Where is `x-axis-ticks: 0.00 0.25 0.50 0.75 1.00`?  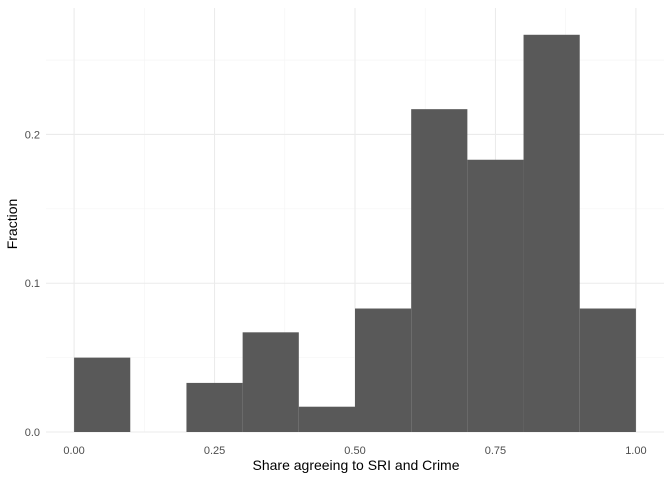 x-axis-ticks: 0.00 0.25 0.50 0.75 1.00 is located at coordinates (354, 451).